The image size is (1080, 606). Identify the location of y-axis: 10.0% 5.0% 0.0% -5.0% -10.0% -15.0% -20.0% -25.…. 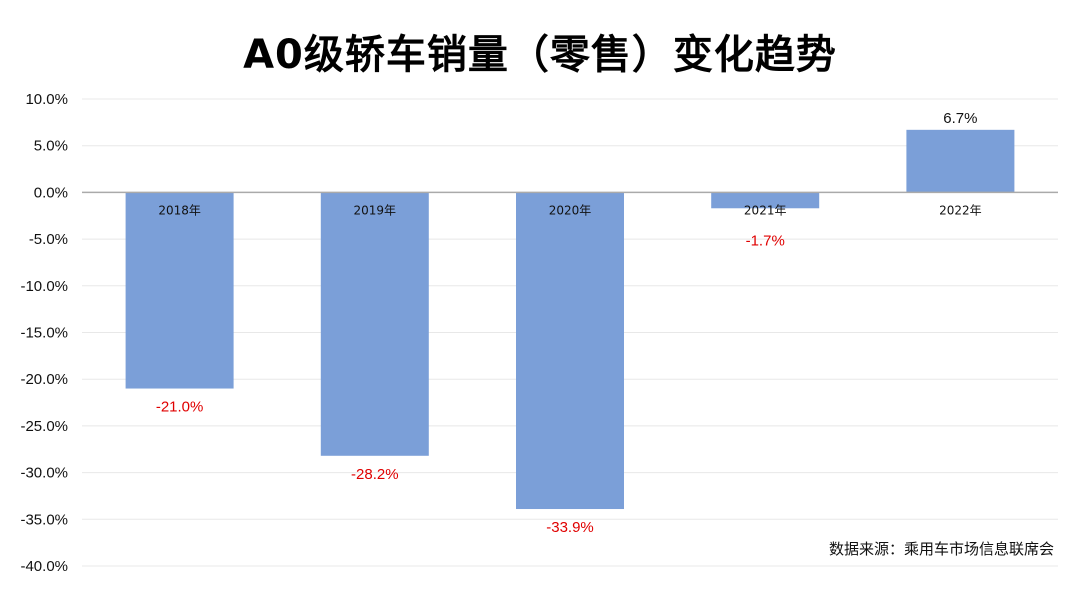
(44, 333).